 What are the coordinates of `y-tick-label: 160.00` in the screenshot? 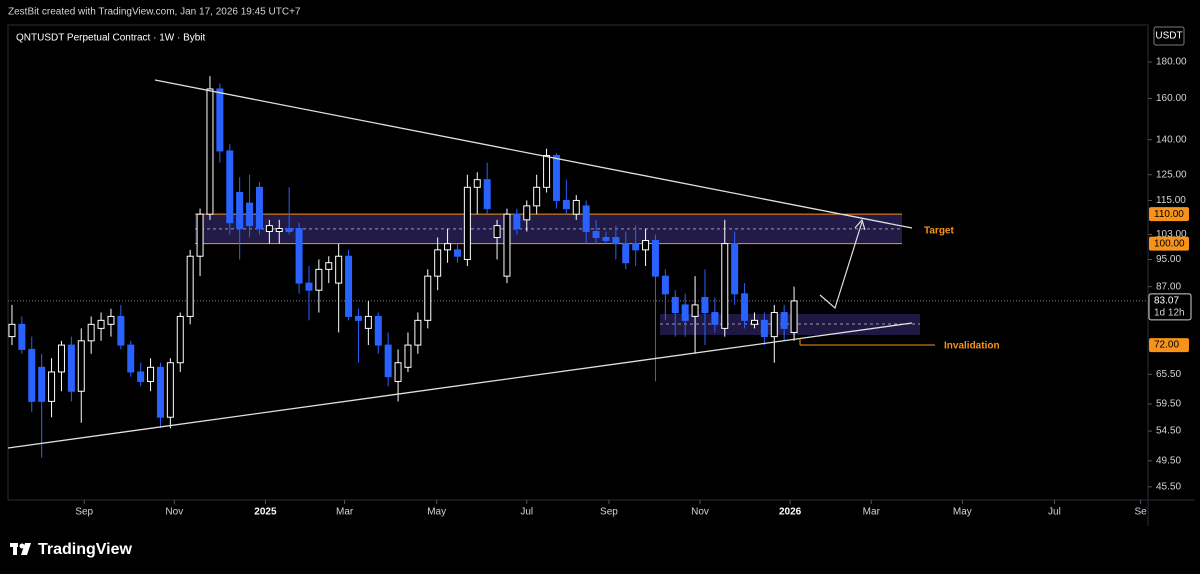 It's located at (1171, 98).